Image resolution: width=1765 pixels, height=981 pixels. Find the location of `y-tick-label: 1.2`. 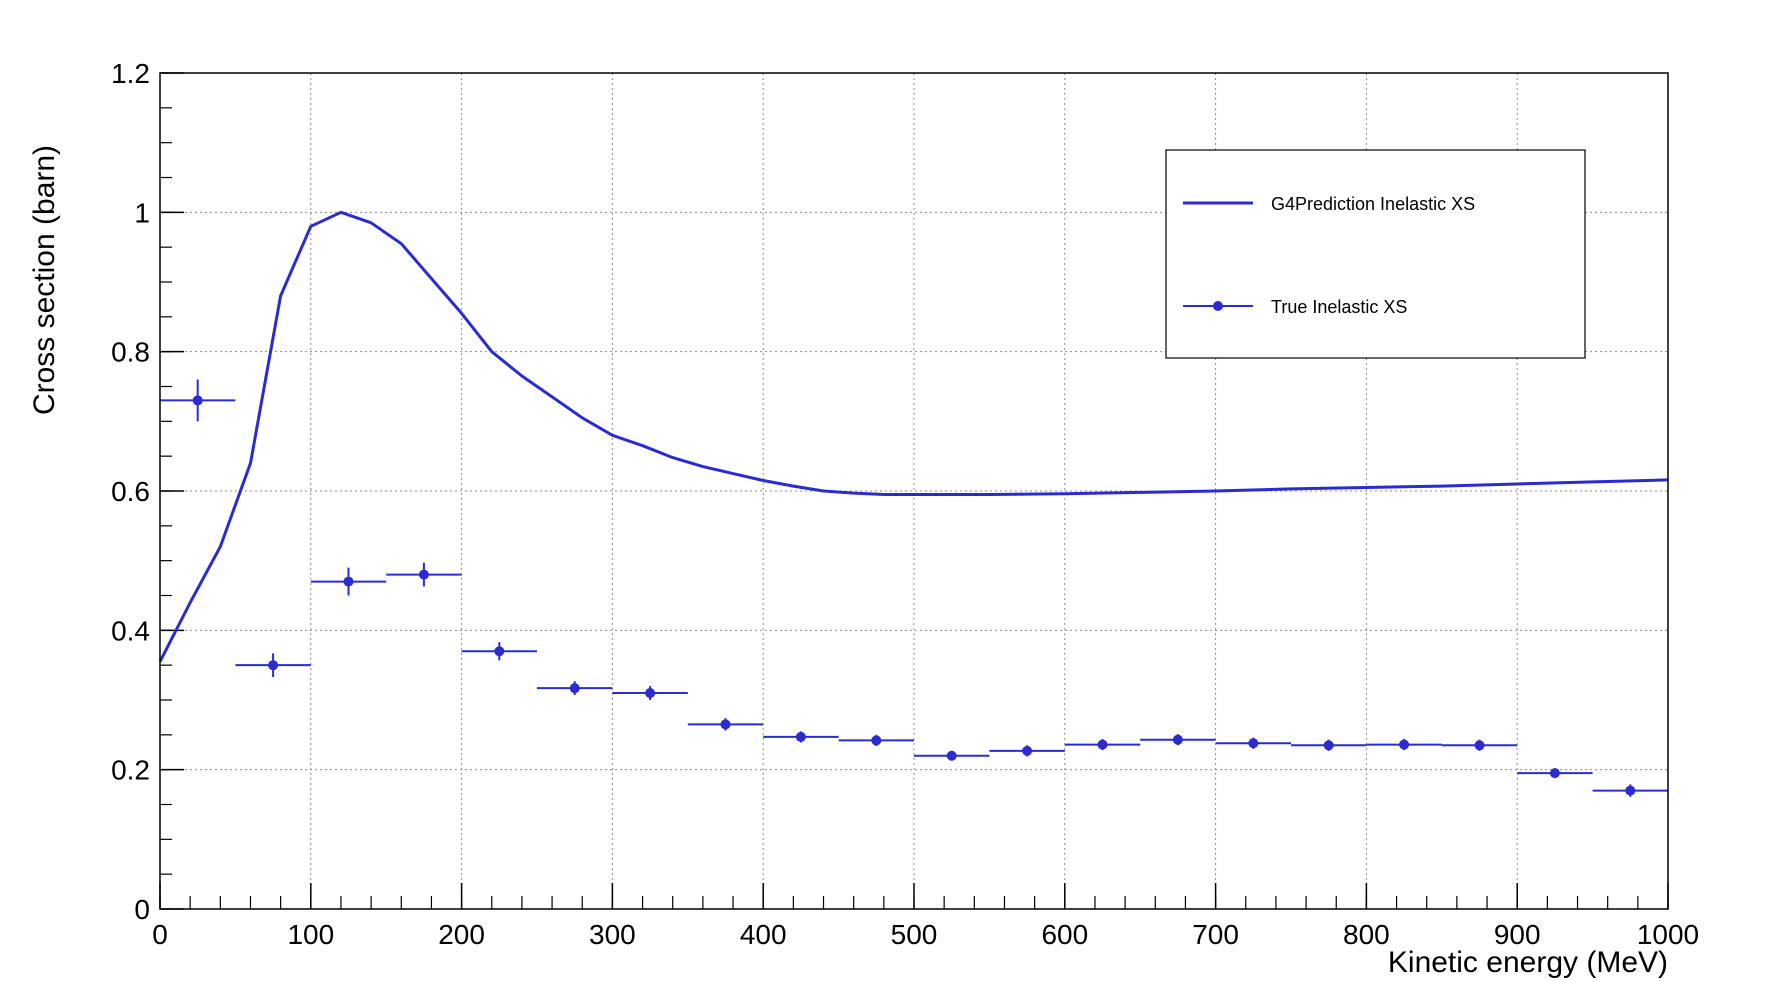

y-tick-label: 1.2 is located at coordinates (130, 73).